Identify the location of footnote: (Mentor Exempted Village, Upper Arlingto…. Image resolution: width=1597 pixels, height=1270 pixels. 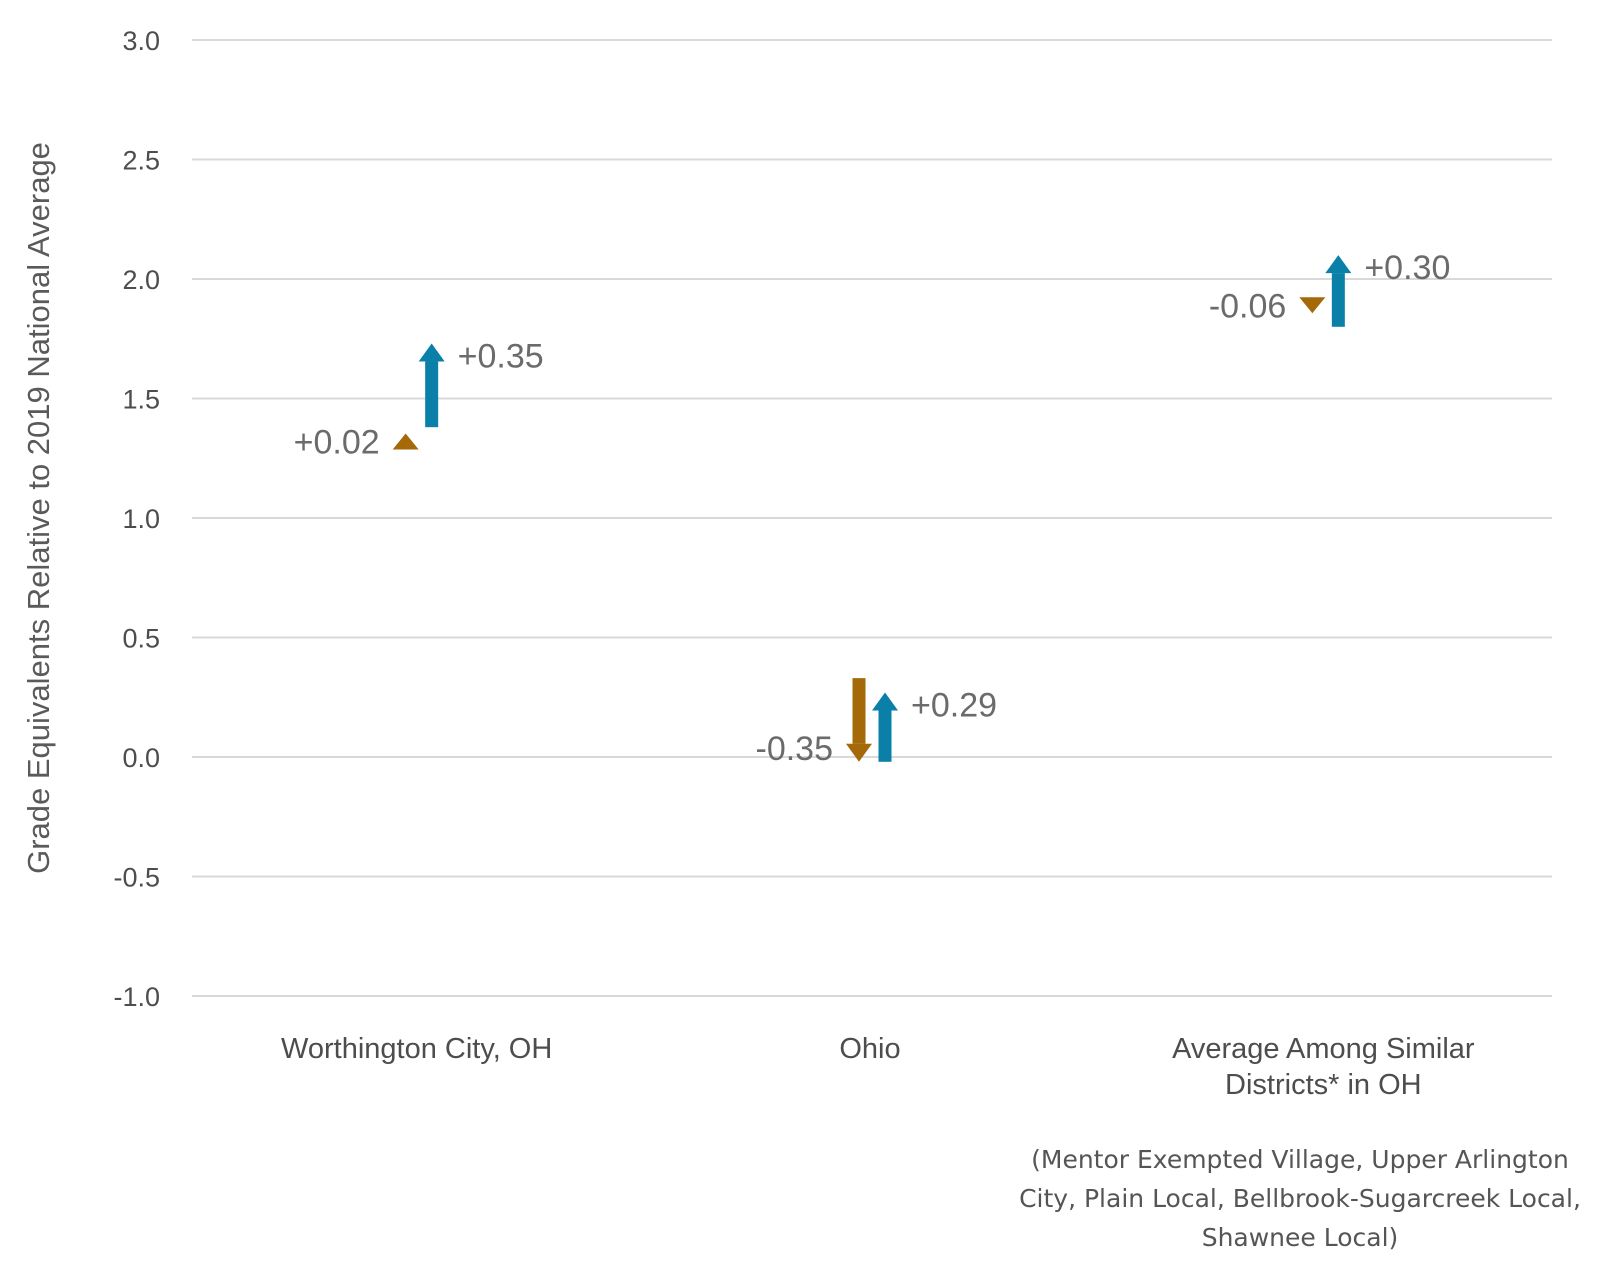
(1300, 1198).